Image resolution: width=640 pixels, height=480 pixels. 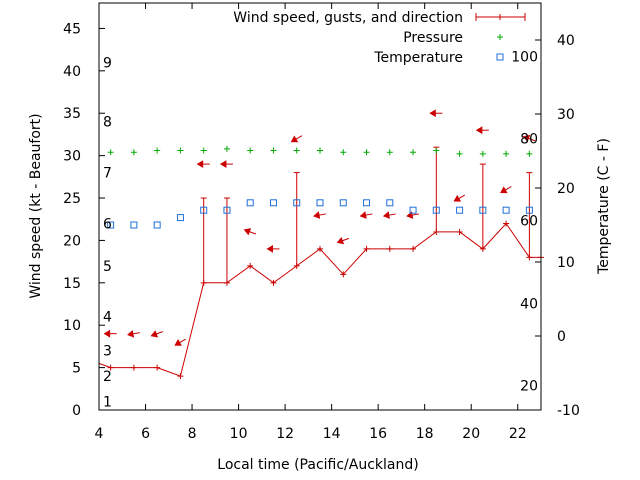 What do you see at coordinates (107, 224) in the screenshot?
I see `beaufort-label: 6` at bounding box center [107, 224].